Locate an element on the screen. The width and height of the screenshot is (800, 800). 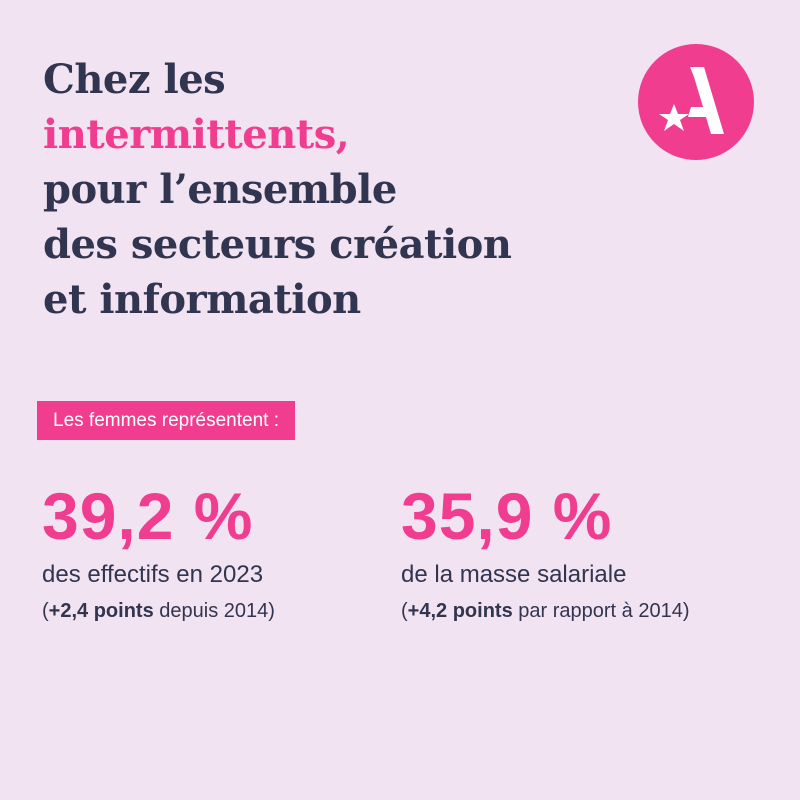
stat-change-points: +2,4 points is located at coordinates (101, 611).